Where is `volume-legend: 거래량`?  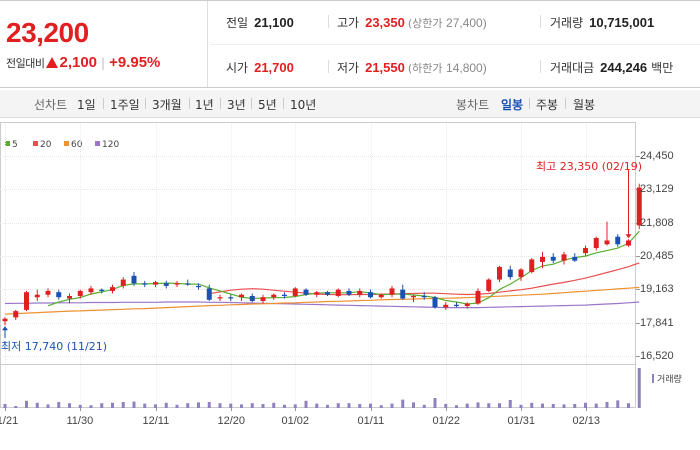 volume-legend: 거래량 is located at coordinates (667, 378).